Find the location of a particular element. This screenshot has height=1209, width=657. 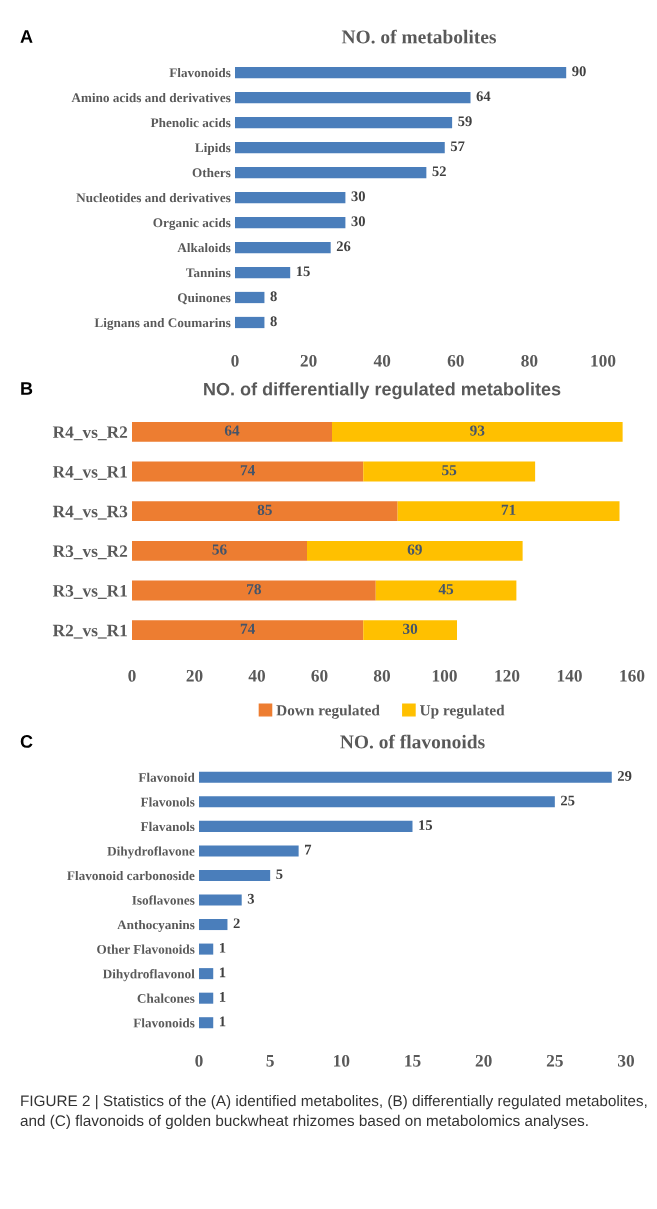

chart-title: NO. of flavonoids is located at coordinates (412, 741).